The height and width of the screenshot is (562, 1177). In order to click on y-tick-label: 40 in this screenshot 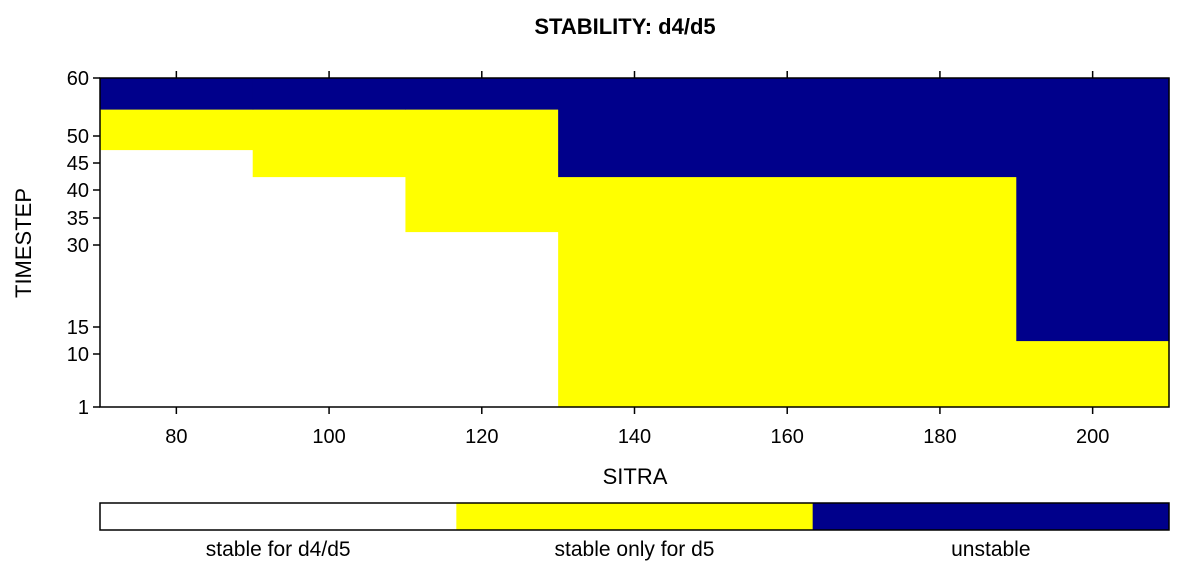, I will do `click(78, 191)`.